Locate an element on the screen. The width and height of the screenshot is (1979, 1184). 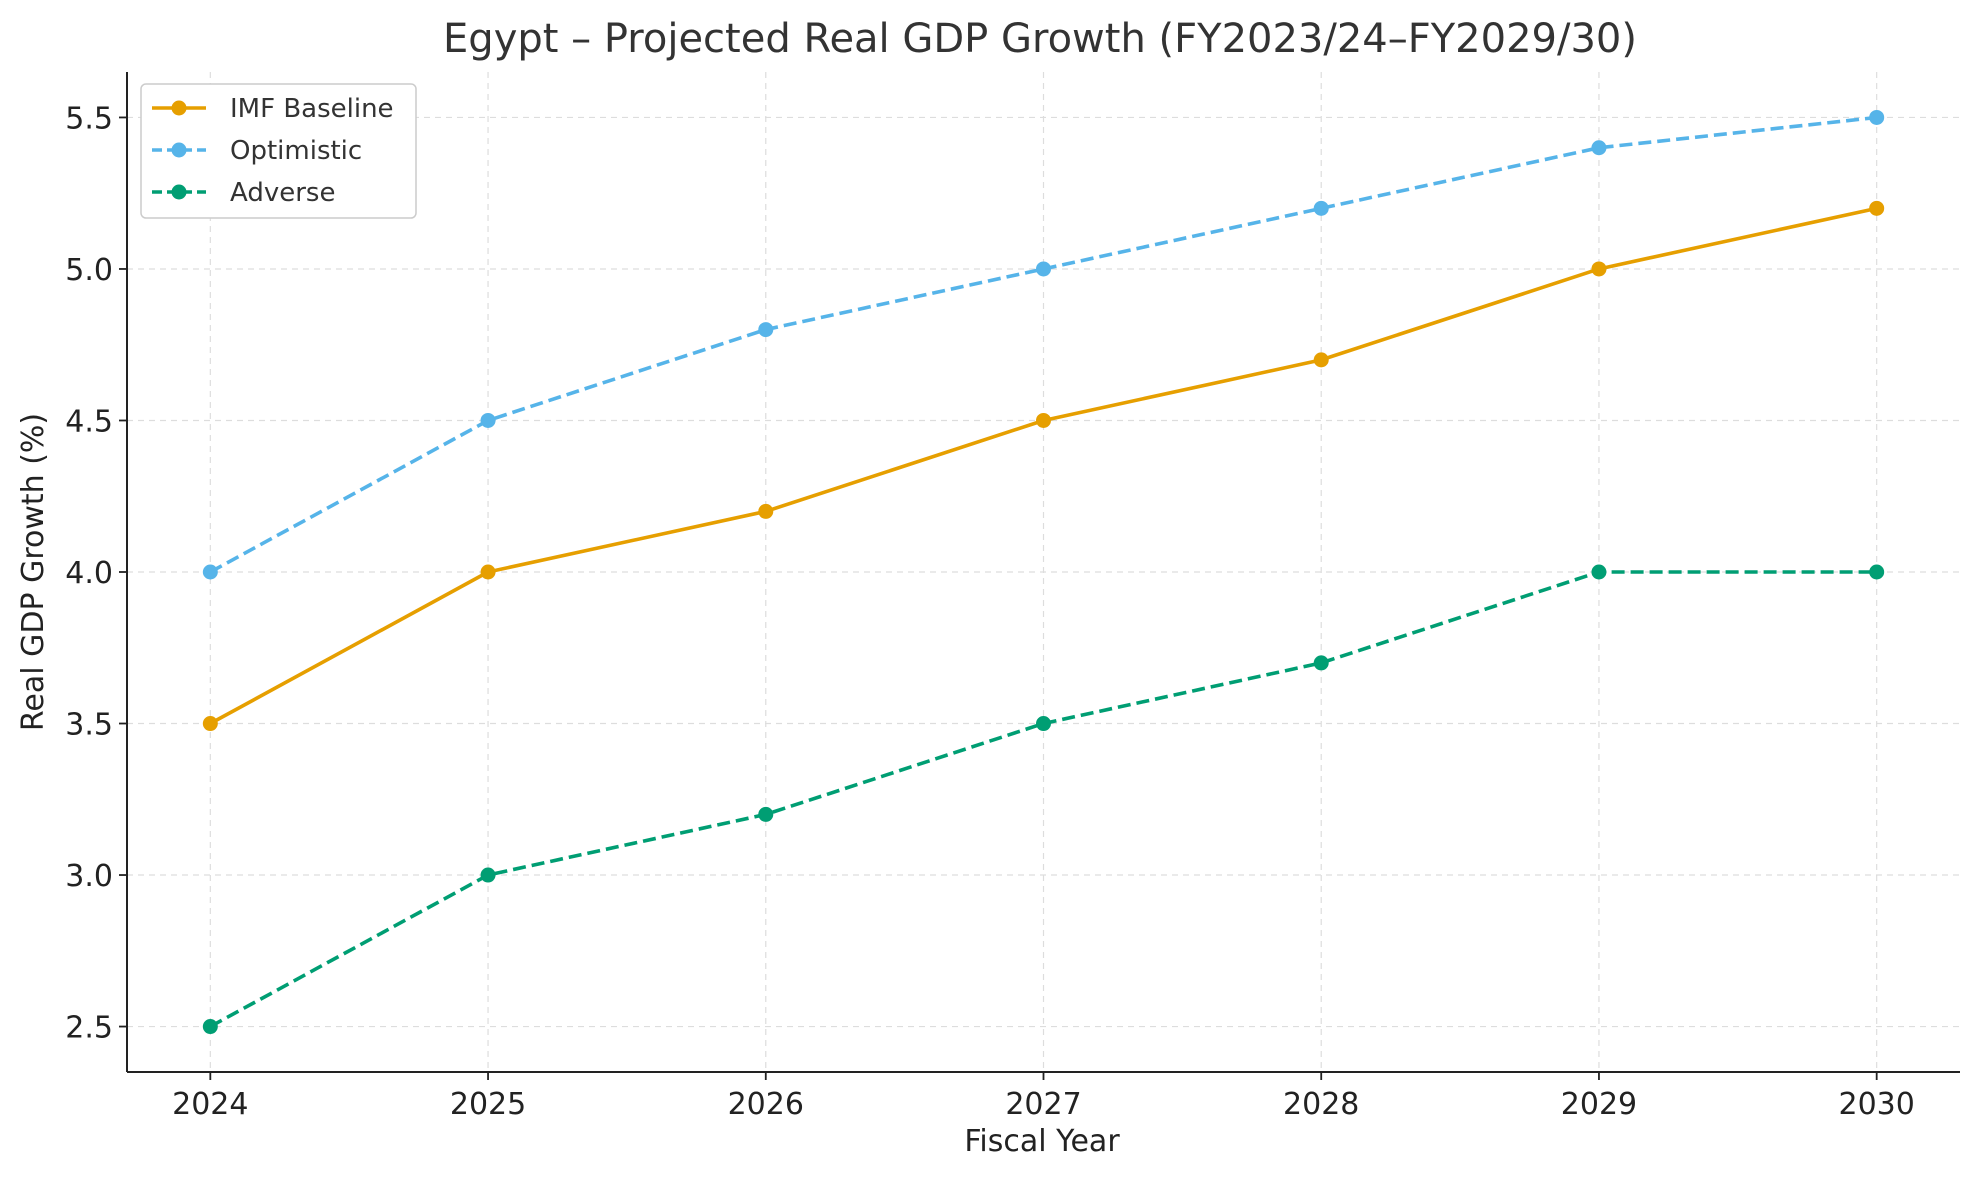
legend-label-optimistic: Optimistic is located at coordinates (296, 151).